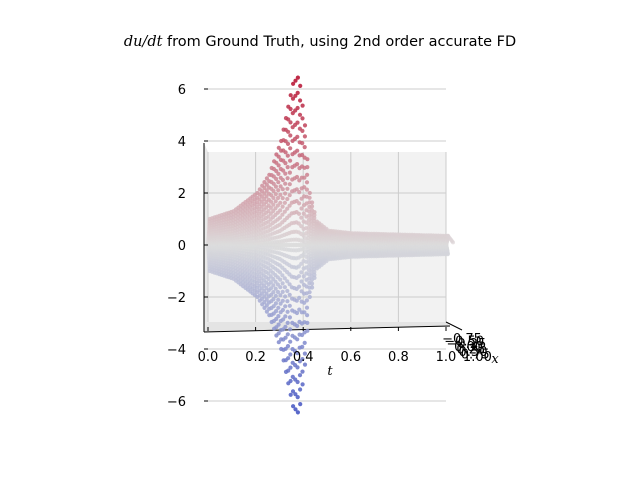  Describe the element at coordinates (350, 357) in the screenshot. I see `t-tick-label: 0.6` at that location.